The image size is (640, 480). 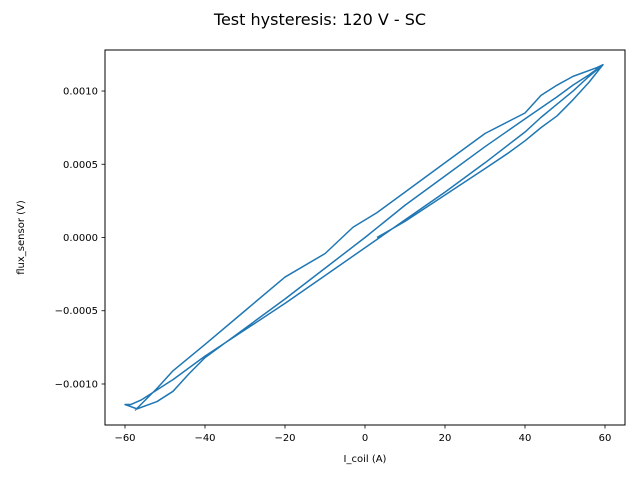 I want to click on y-tick-label: −0.0005, so click(x=76, y=311).